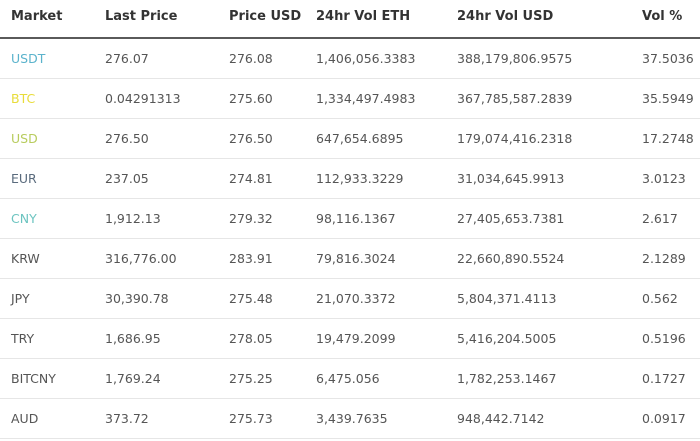 The height and width of the screenshot is (441, 700). Describe the element at coordinates (515, 138) in the screenshot. I see `vol-usd-cell: 179,074,416.2318` at that location.